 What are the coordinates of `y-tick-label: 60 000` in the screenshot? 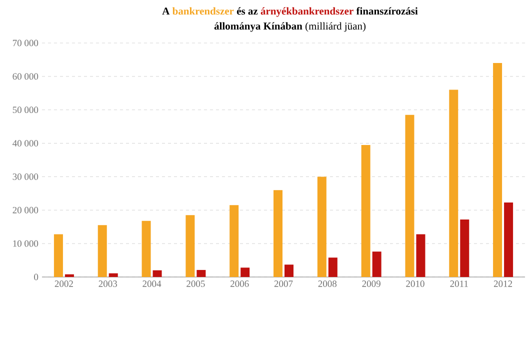 It's located at (25, 76).